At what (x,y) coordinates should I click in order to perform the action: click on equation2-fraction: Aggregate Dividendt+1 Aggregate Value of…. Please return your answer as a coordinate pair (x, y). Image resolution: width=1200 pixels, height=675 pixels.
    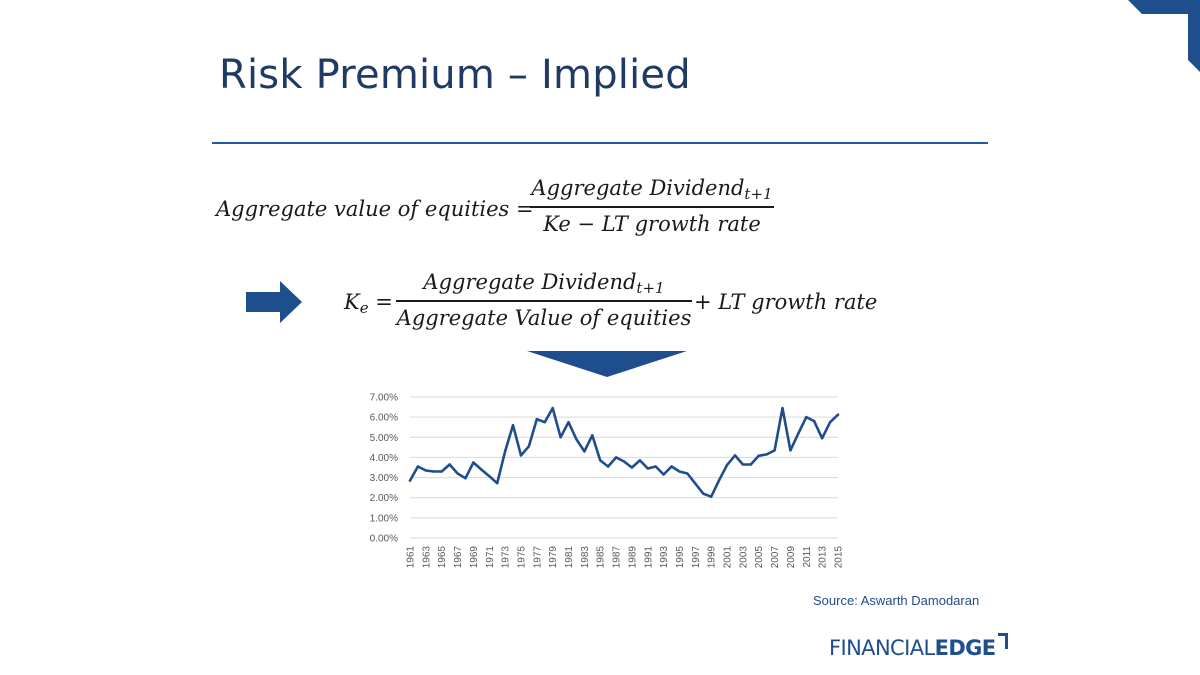
    Looking at the image, I should click on (544, 300).